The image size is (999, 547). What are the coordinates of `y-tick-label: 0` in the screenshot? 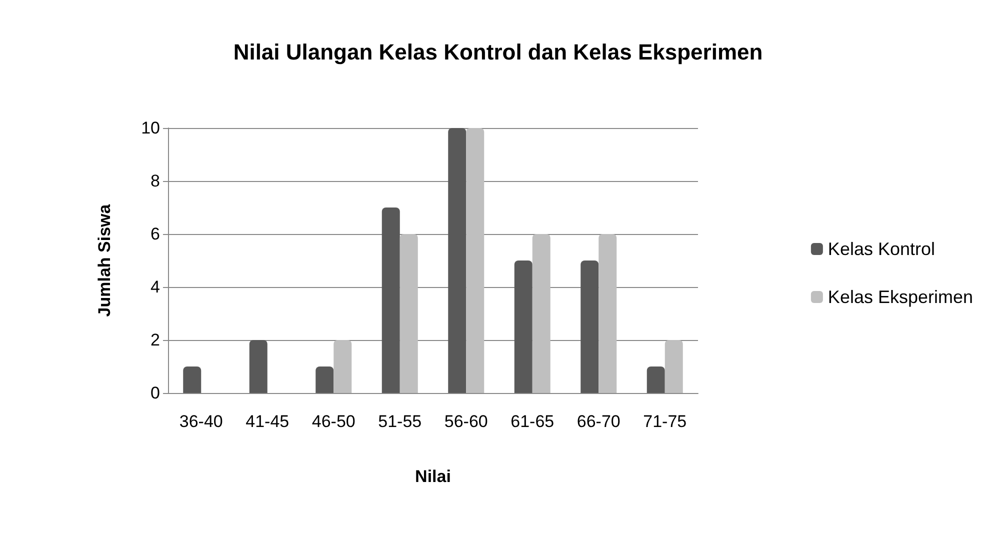 It's located at (155, 393).